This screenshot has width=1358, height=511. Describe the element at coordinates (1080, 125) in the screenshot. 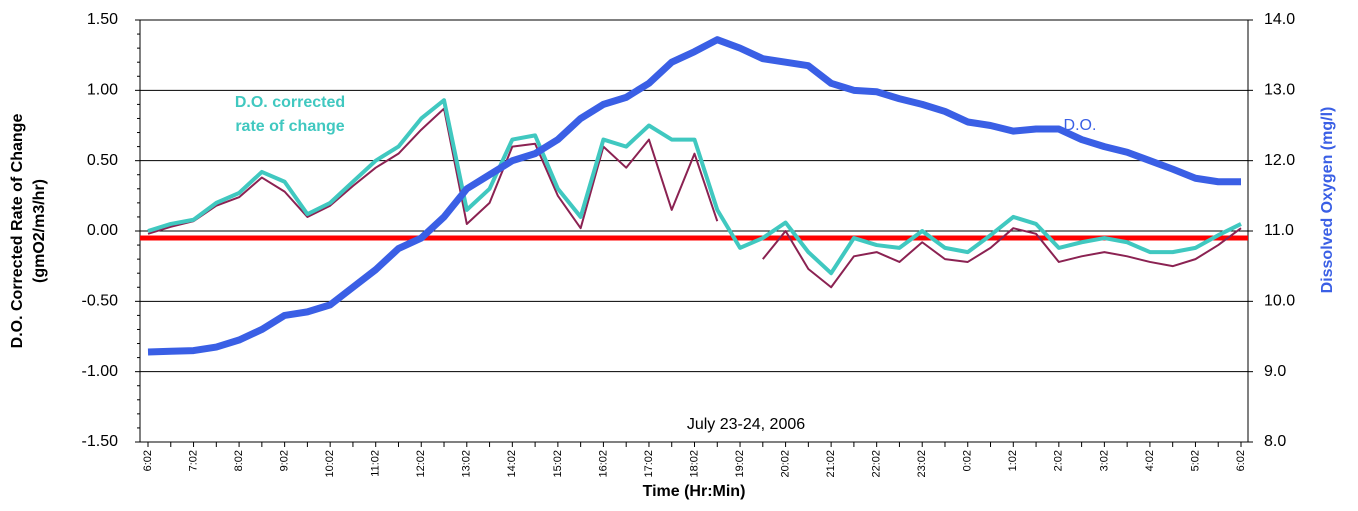

I see `annotation: D.O.` at that location.